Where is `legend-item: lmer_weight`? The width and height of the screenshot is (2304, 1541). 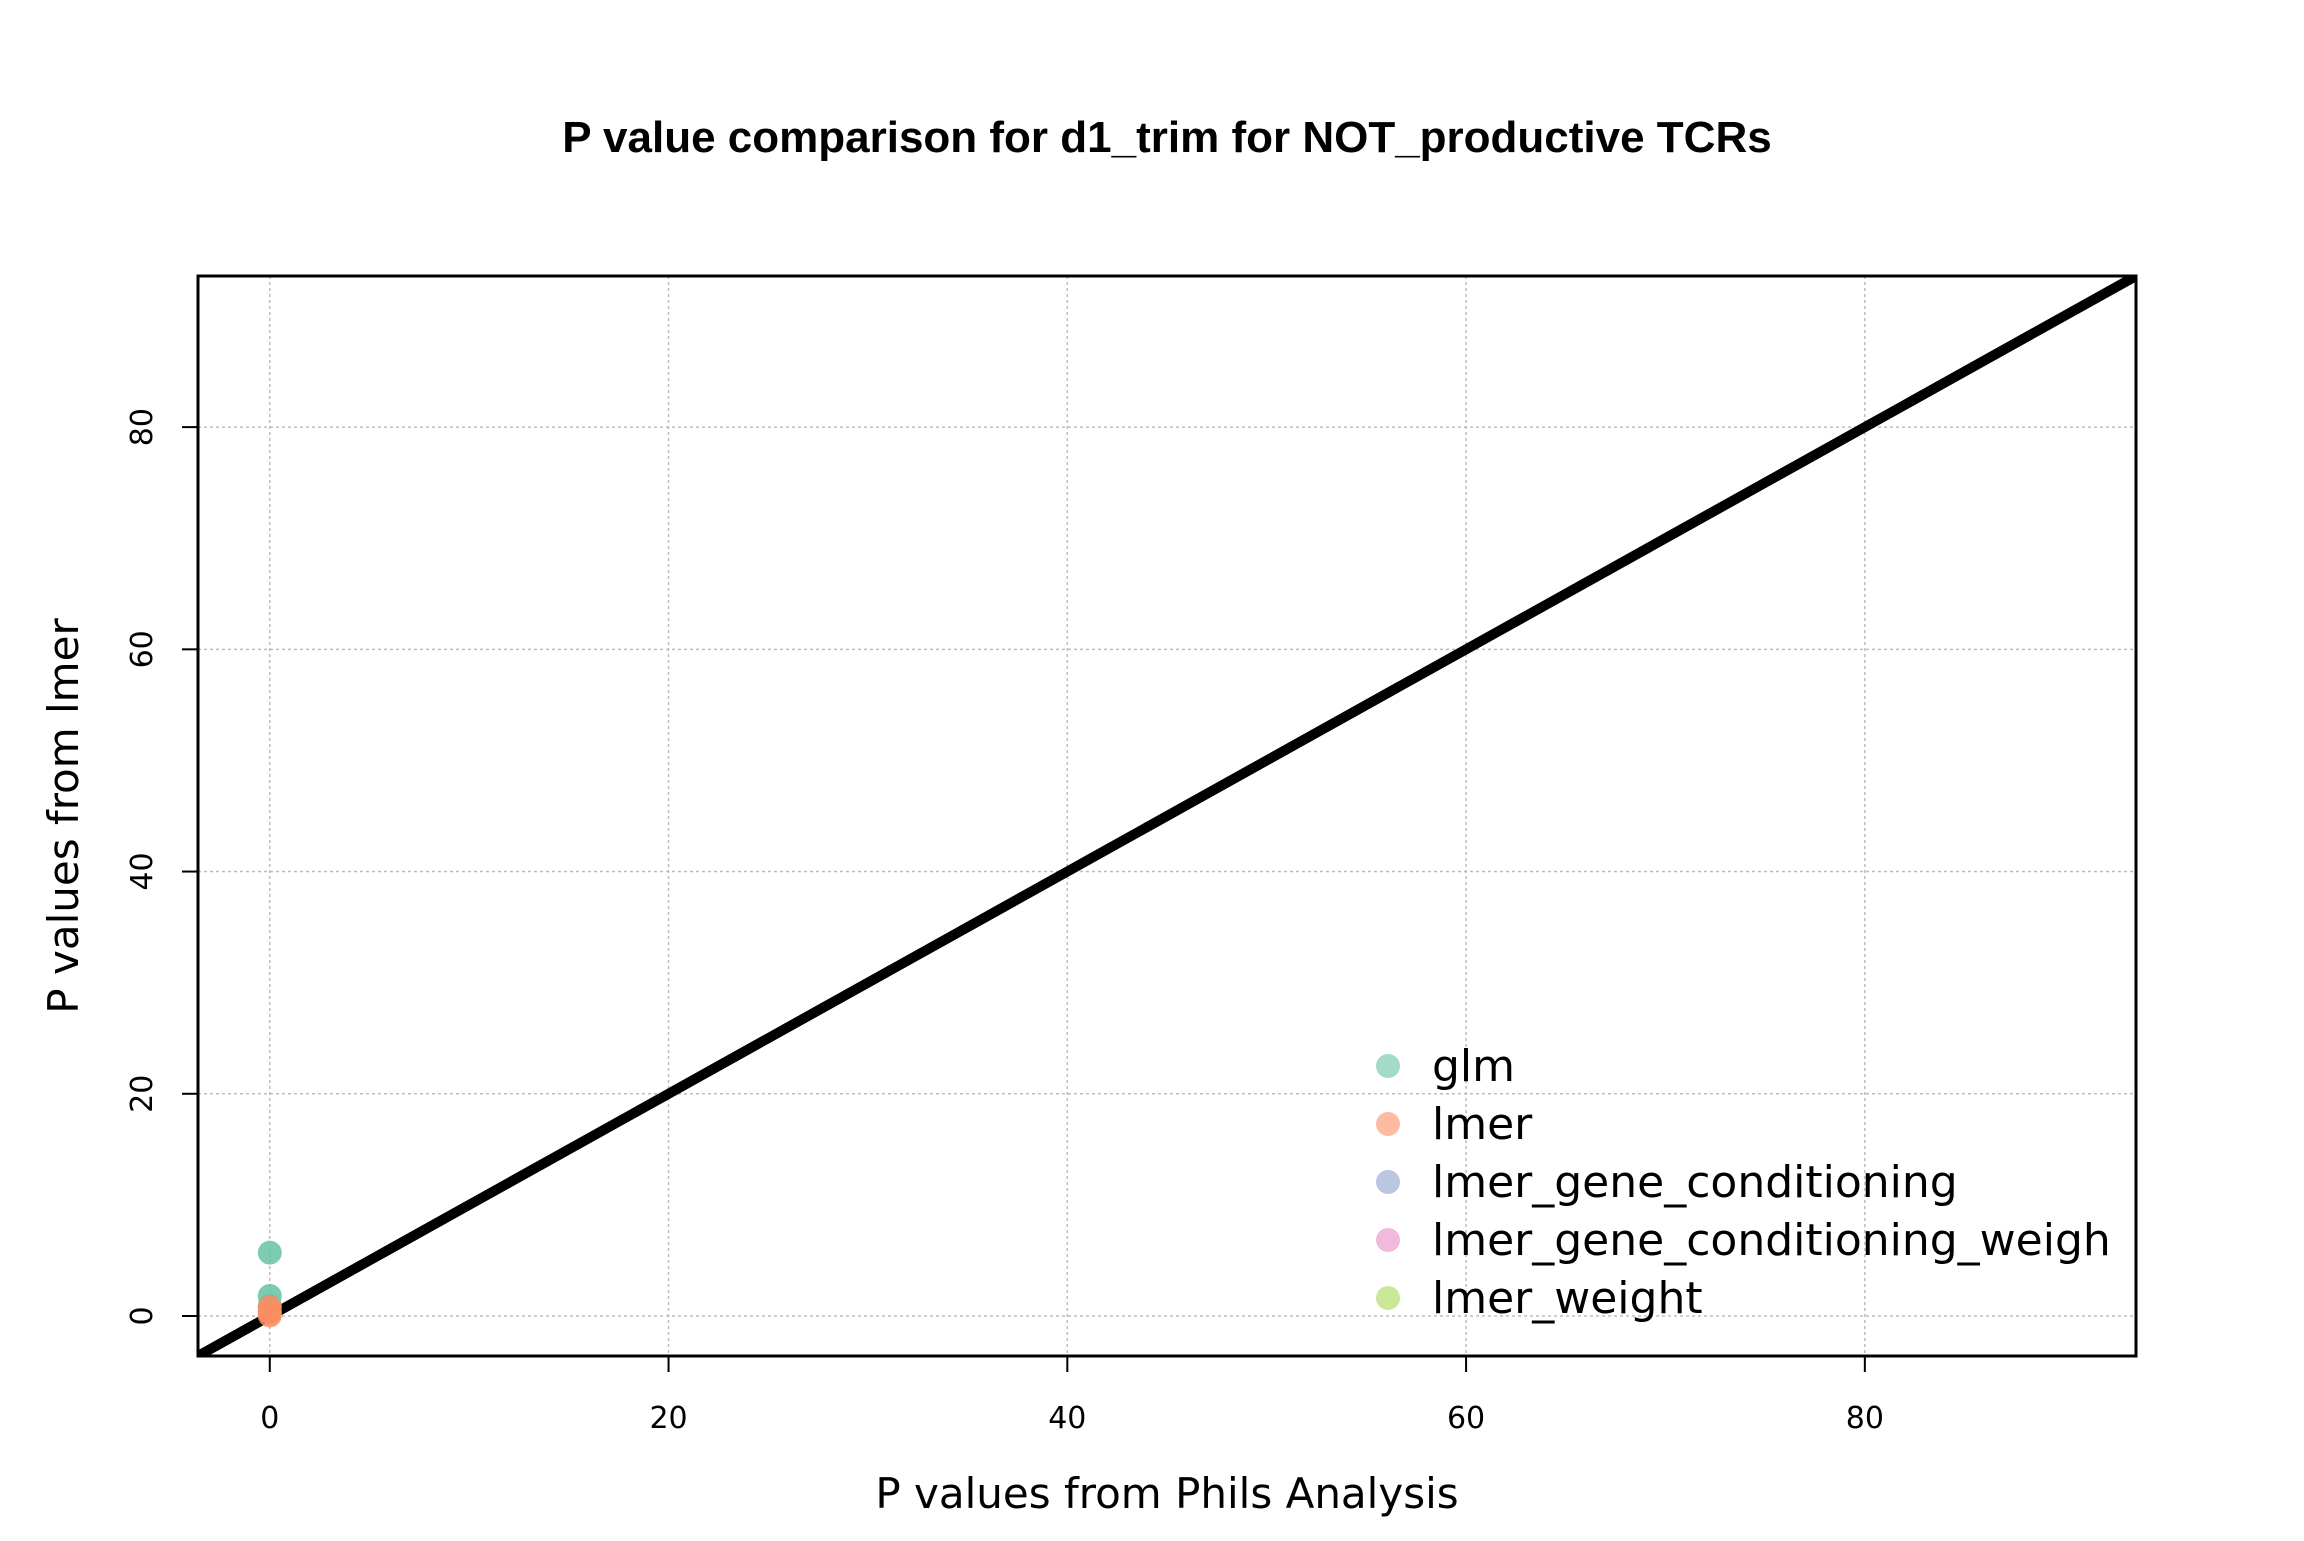 legend-item: lmer_weight is located at coordinates (1539, 1298).